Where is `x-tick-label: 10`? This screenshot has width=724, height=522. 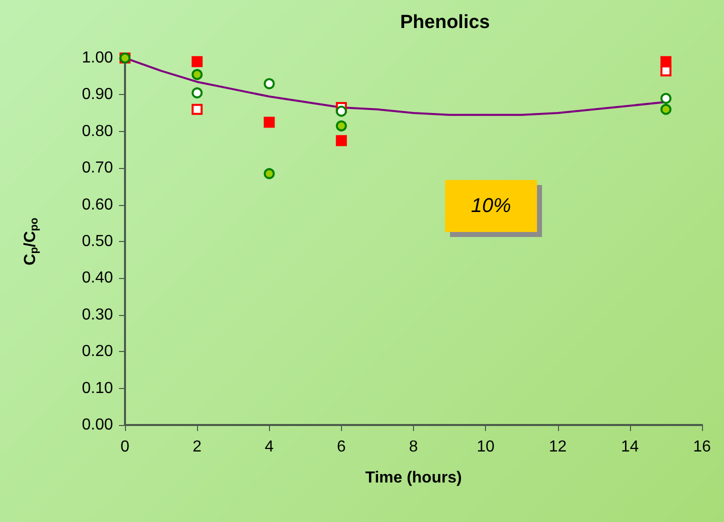 x-tick-label: 10 is located at coordinates (485, 447).